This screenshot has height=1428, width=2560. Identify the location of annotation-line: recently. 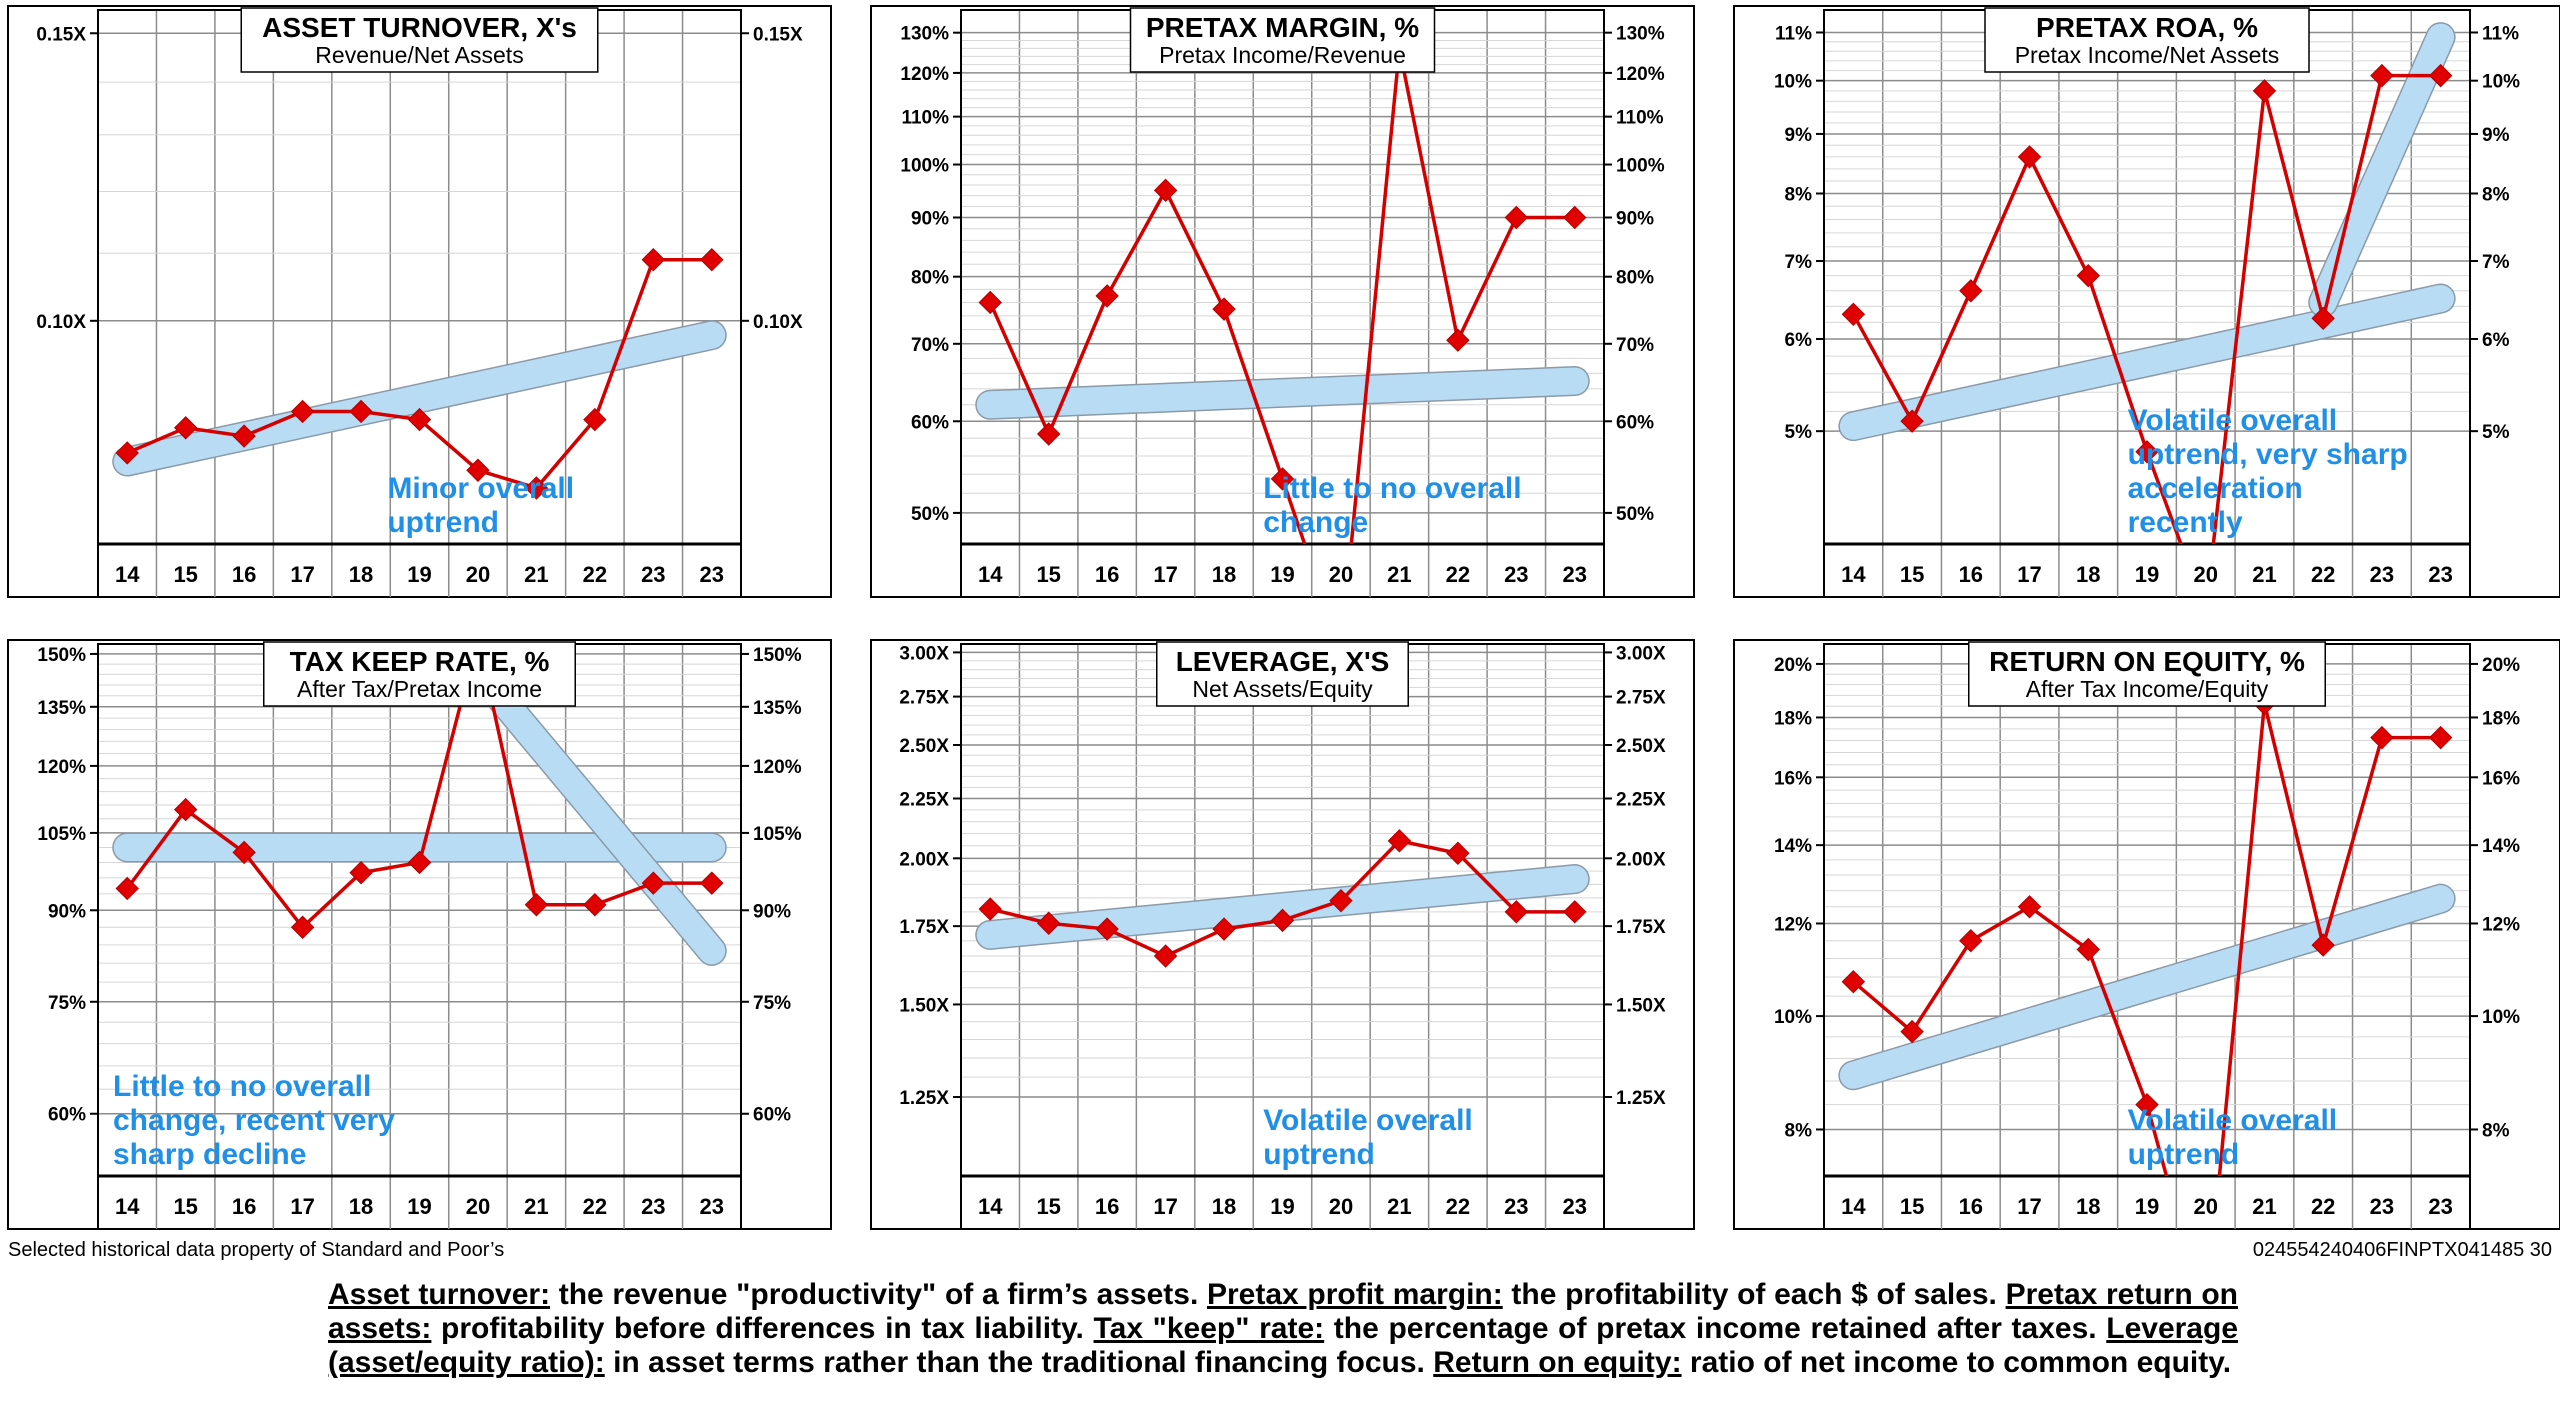
(2185, 522).